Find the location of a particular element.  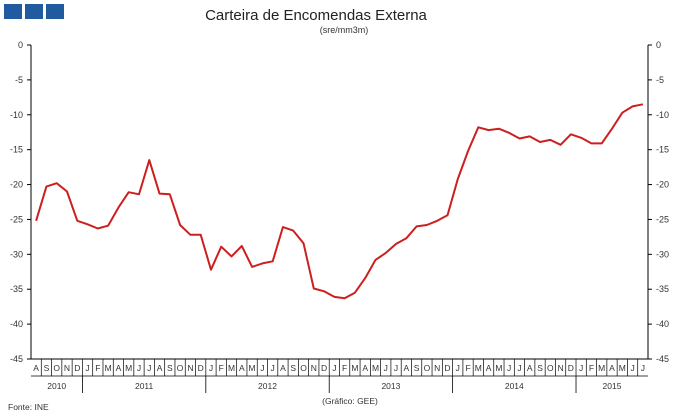

y-tick-label-right: -45 is located at coordinates (662, 359).